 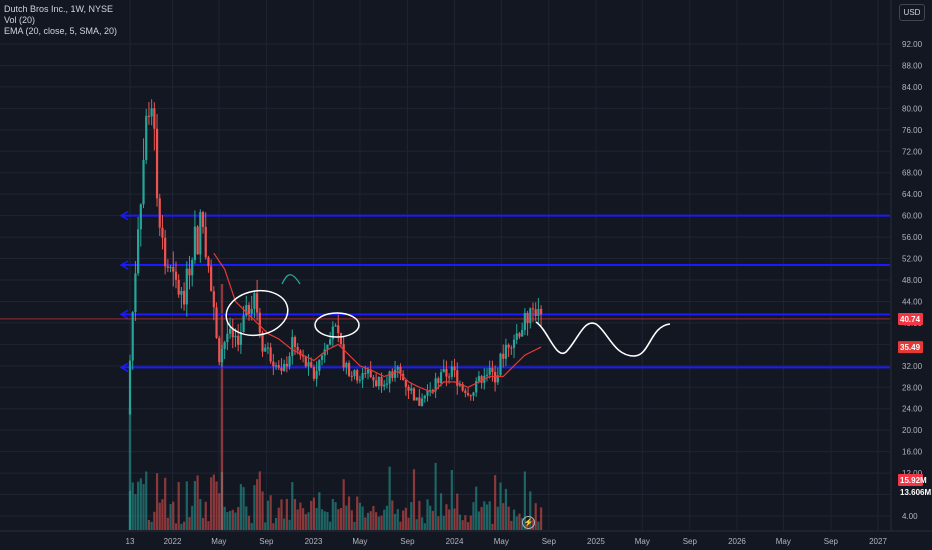 What do you see at coordinates (377, 323) in the screenshot?
I see `ema-line-path` at bounding box center [377, 323].